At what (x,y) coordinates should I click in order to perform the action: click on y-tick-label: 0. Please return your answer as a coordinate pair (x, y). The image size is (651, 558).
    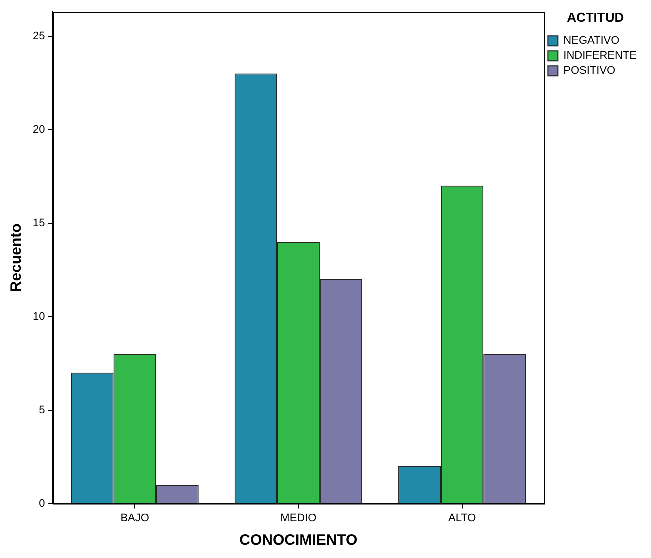
    Looking at the image, I should click on (42, 504).